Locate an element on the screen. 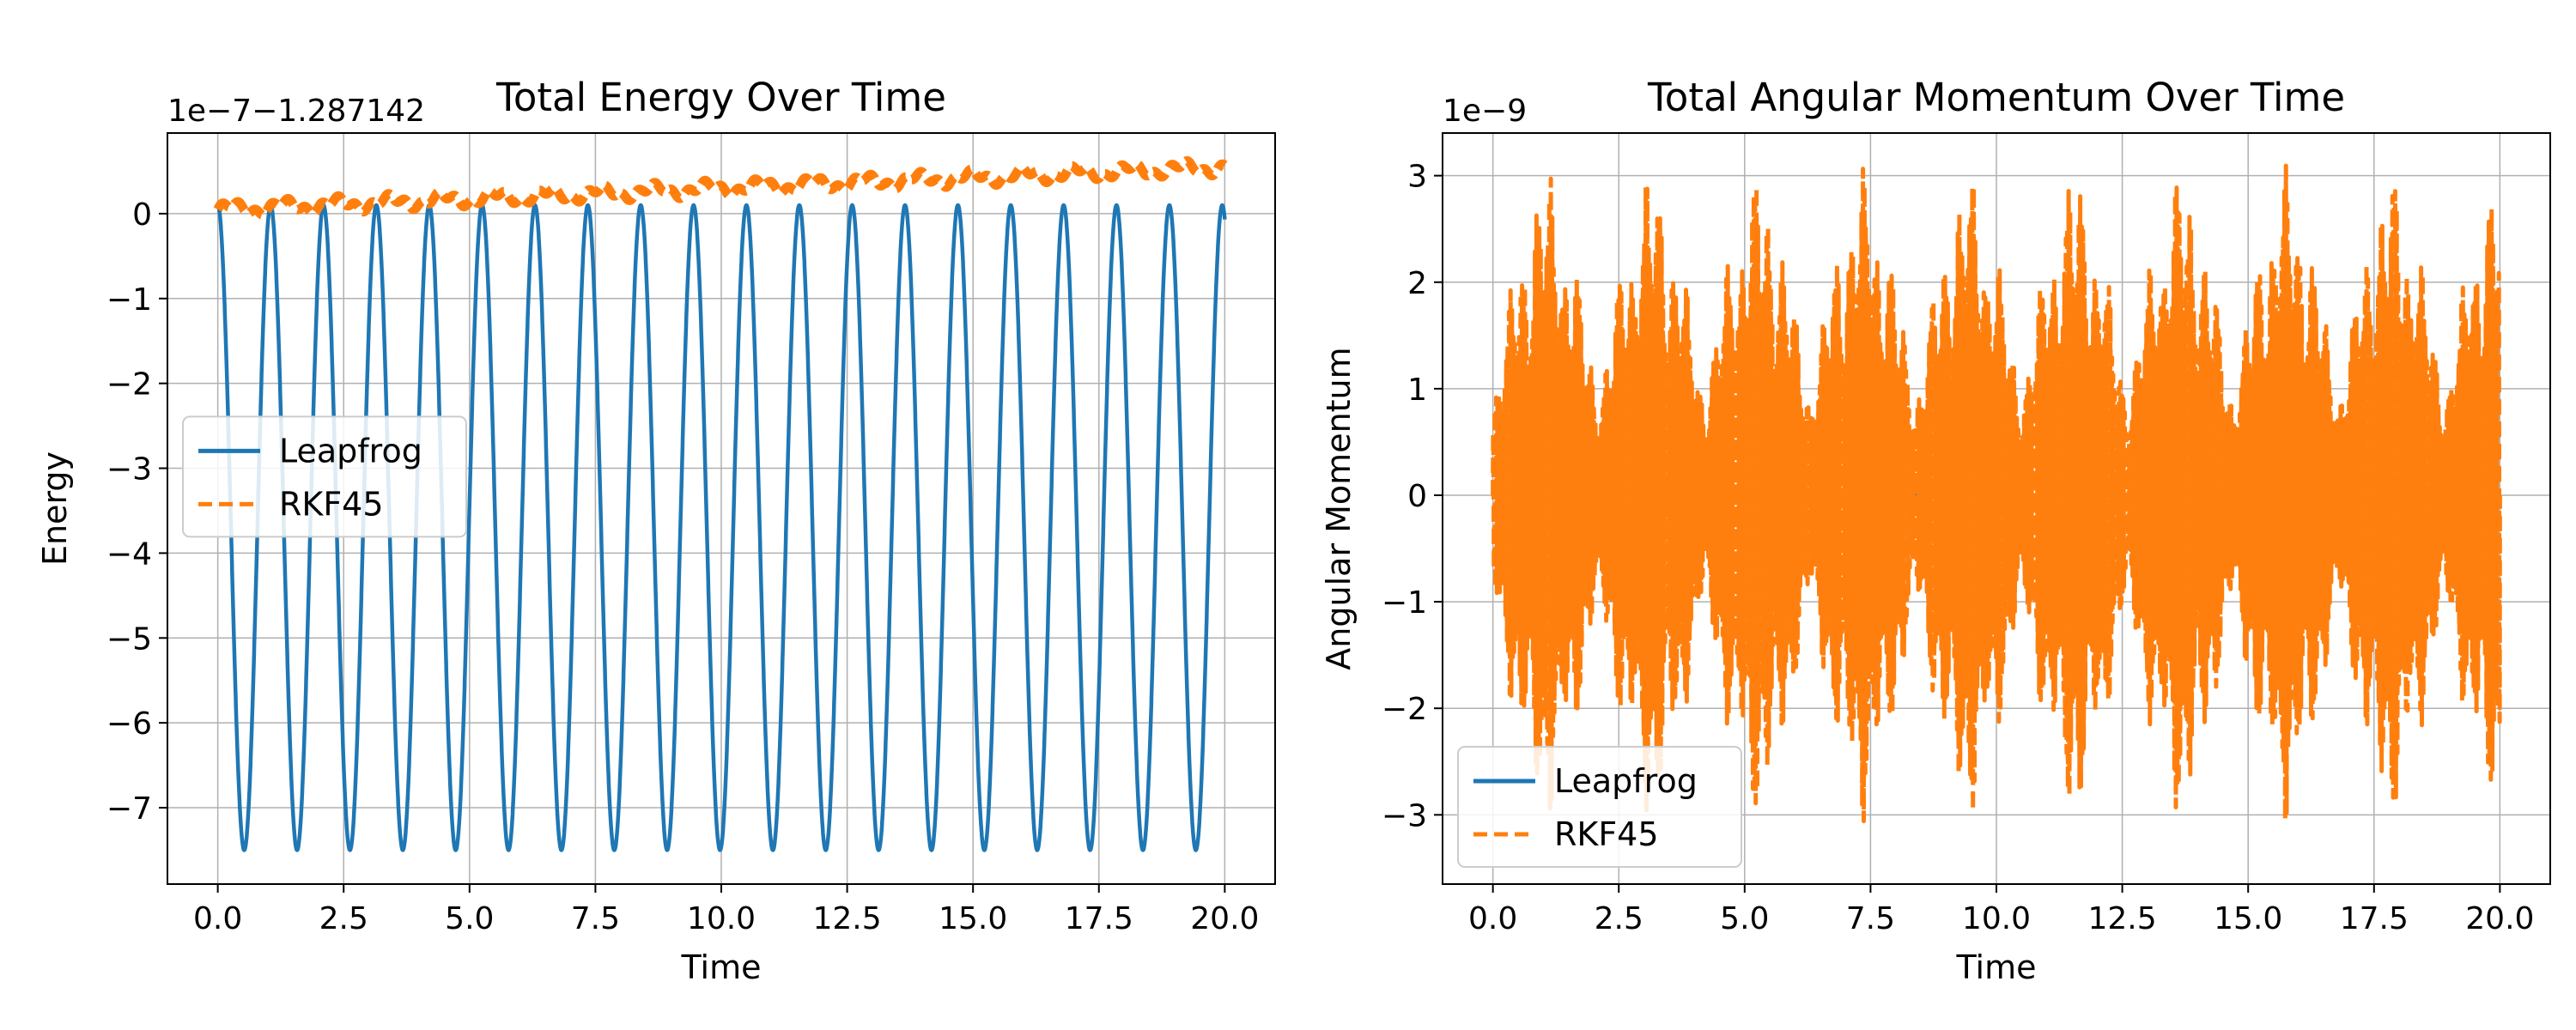 This screenshot has height=1030, width=2576. chart-title: Total Angular Momentum Over Time is located at coordinates (1996, 97).